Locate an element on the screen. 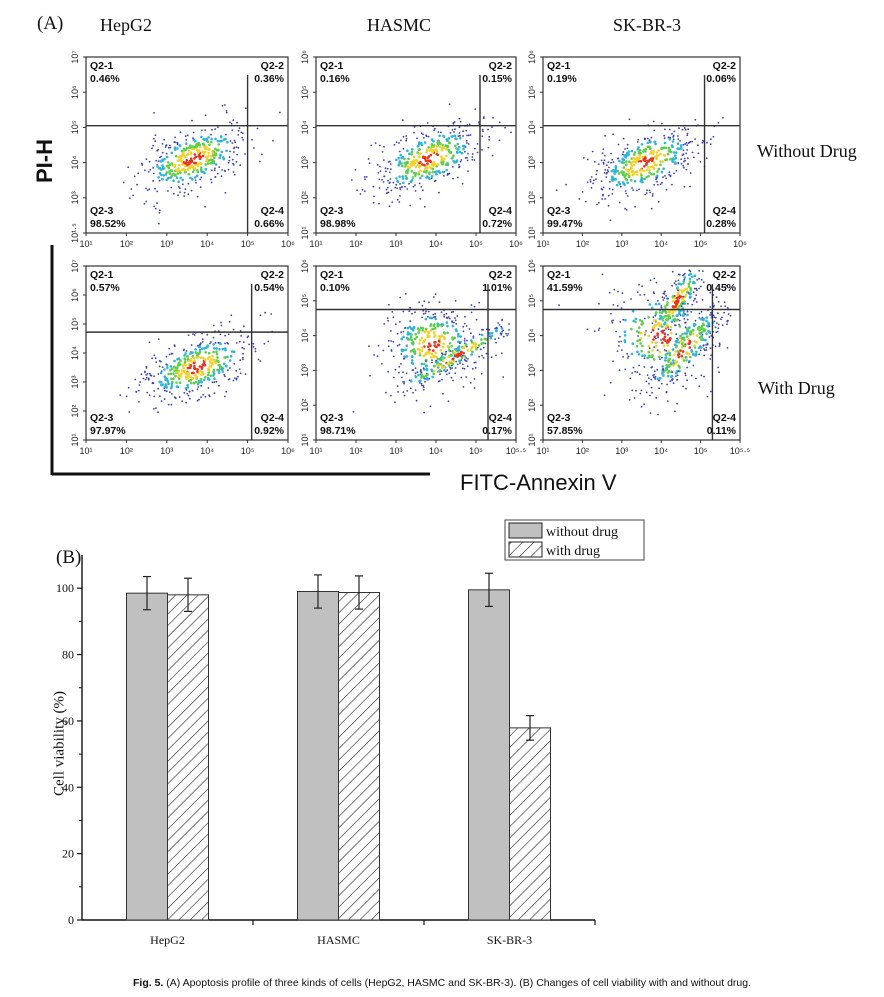 The height and width of the screenshot is (997, 884). quadrant-q2-3: Q2-398.98% is located at coordinates (338, 217).